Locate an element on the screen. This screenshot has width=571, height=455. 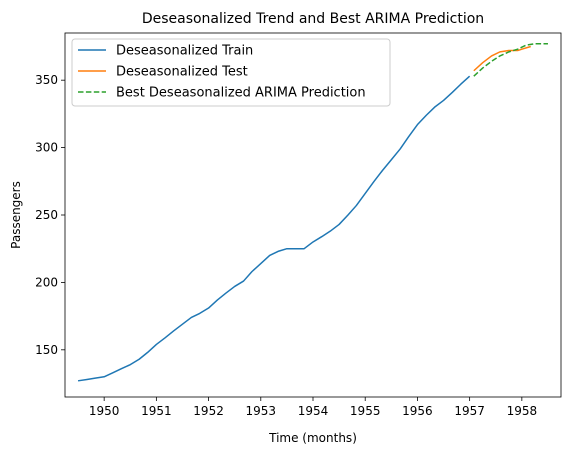
y-tick-label: 250 is located at coordinates (46, 215).